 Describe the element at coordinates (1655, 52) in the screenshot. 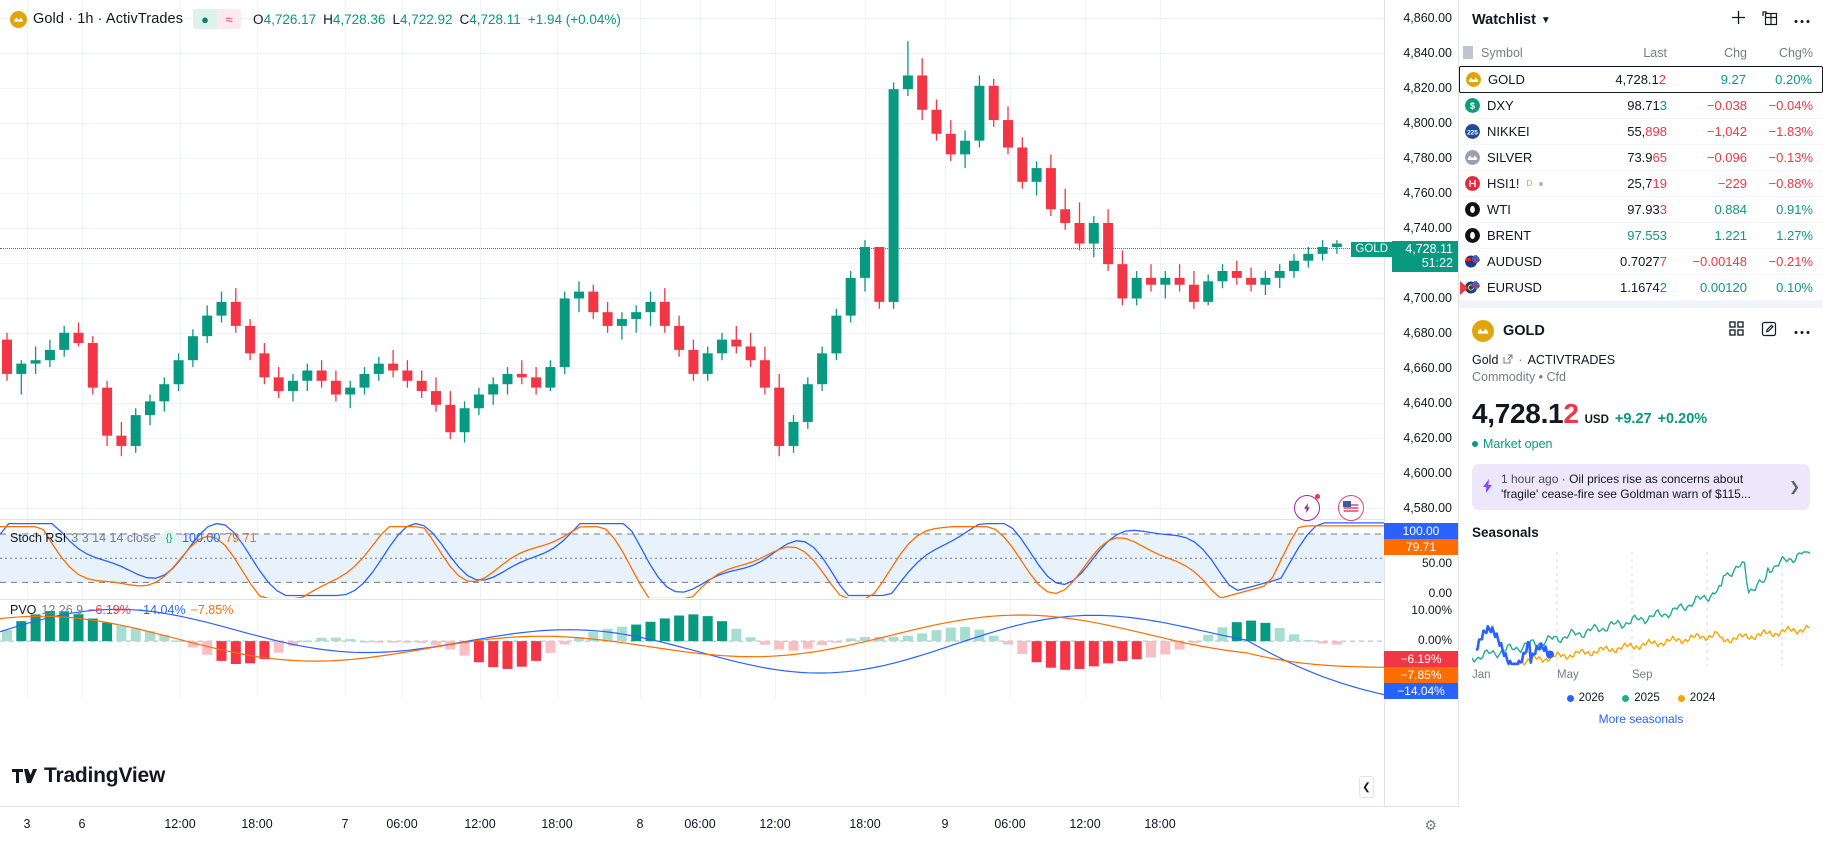

I see `column-last: Last` at that location.